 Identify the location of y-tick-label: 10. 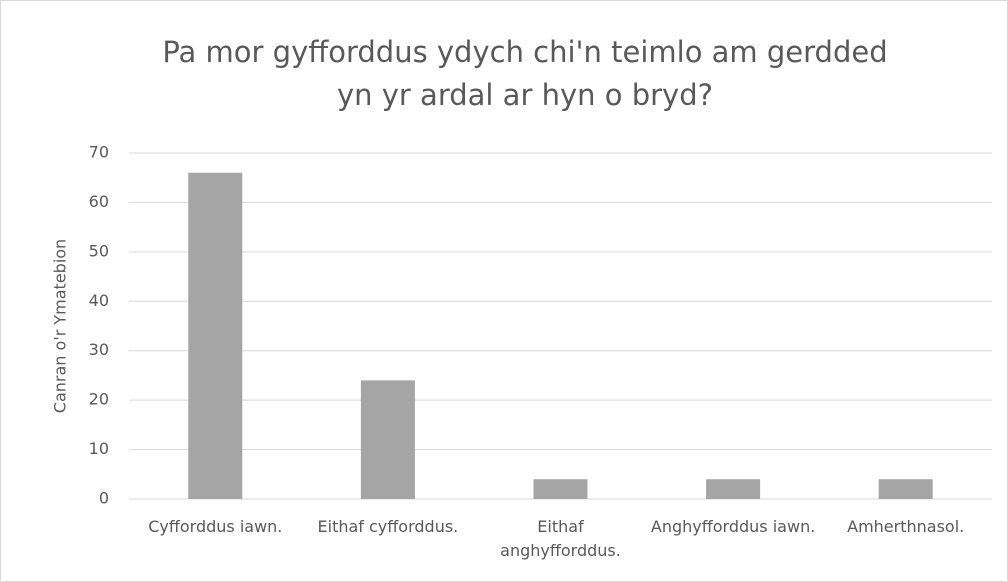
(99, 448).